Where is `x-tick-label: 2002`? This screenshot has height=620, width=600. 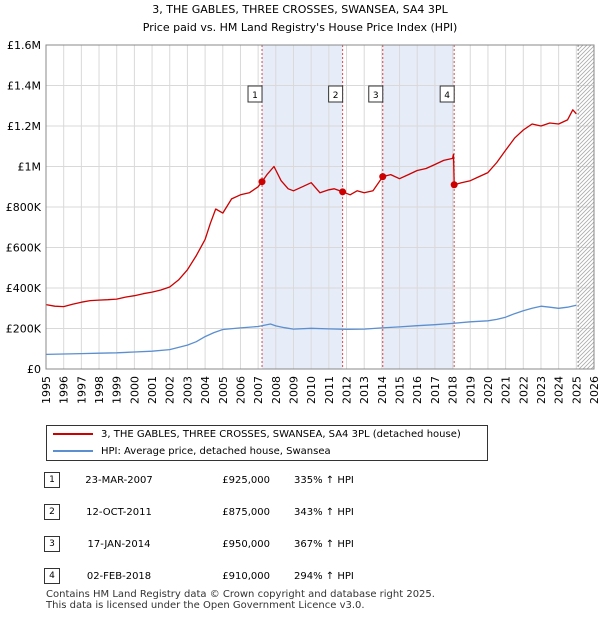 x-tick-label: 2002 is located at coordinates (170, 390).